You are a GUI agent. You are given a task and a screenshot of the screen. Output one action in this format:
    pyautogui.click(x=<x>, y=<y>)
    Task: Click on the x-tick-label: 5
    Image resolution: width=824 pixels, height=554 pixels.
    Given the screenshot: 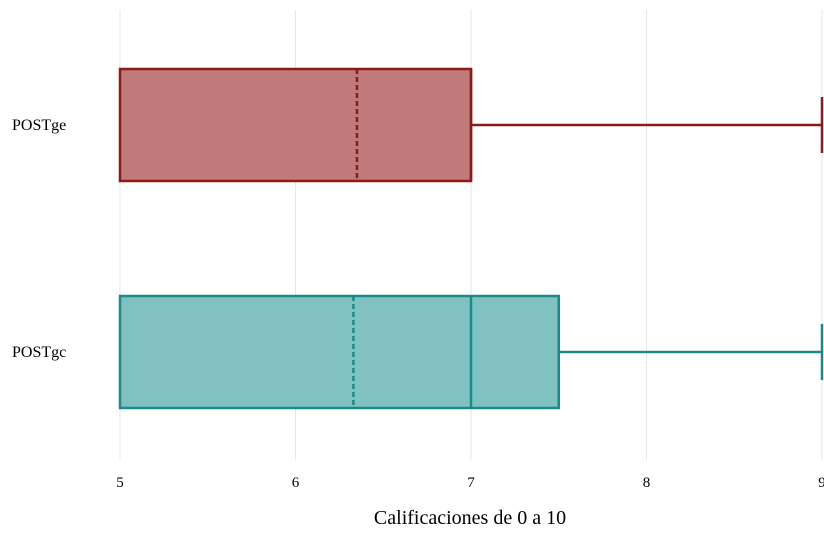 What is the action you would take?
    pyautogui.click(x=120, y=483)
    